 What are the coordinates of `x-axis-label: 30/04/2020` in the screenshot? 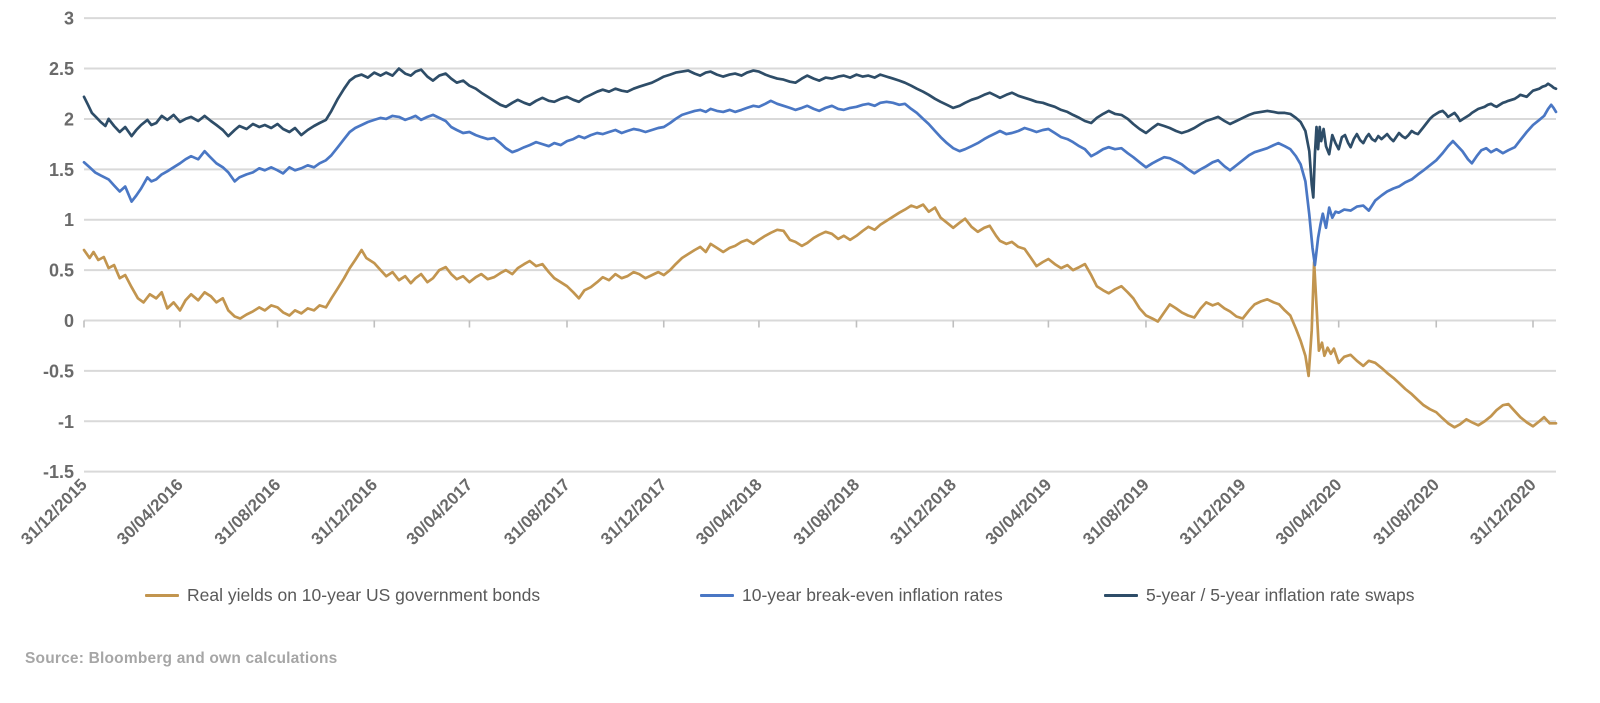 It's located at (1309, 512).